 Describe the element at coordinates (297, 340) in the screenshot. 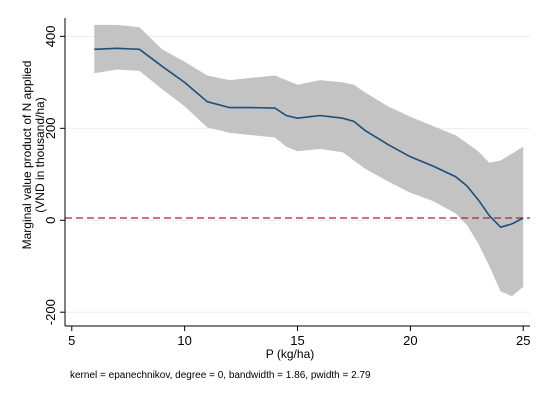

I see `x-tick-label: 15` at that location.